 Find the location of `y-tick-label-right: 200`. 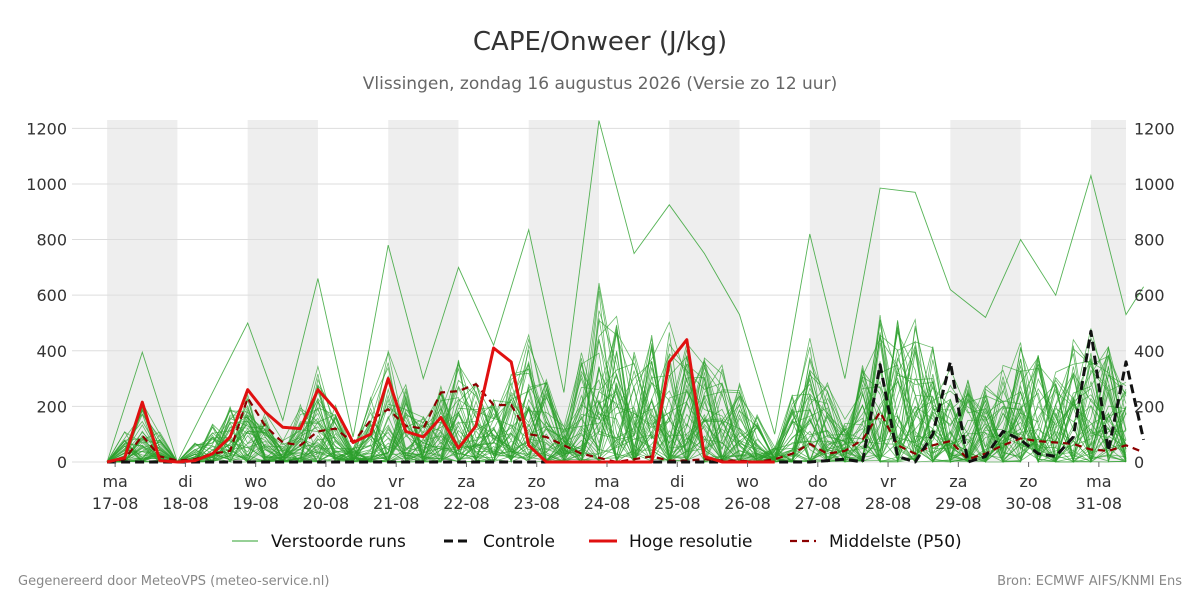

y-tick-label-right: 200 is located at coordinates (1149, 406).